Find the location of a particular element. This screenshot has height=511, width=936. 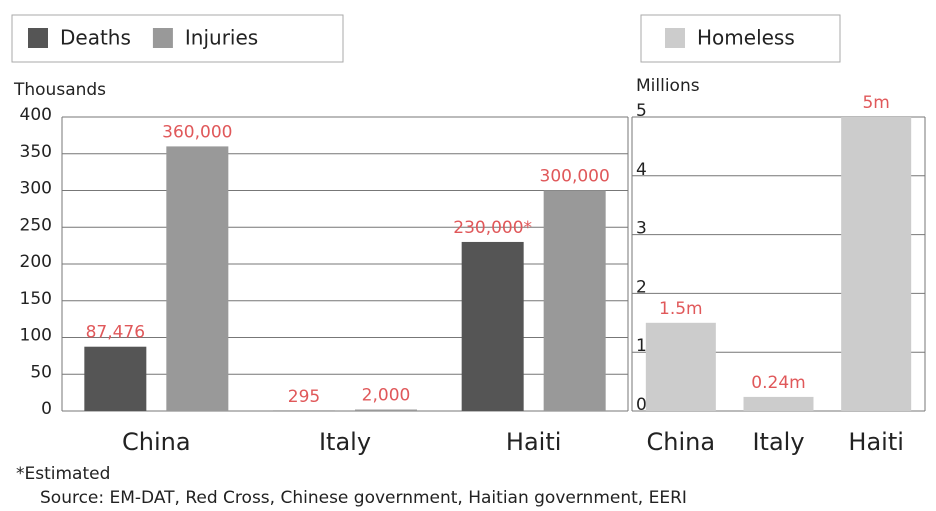

y-tick-label: 4 is located at coordinates (641, 170).